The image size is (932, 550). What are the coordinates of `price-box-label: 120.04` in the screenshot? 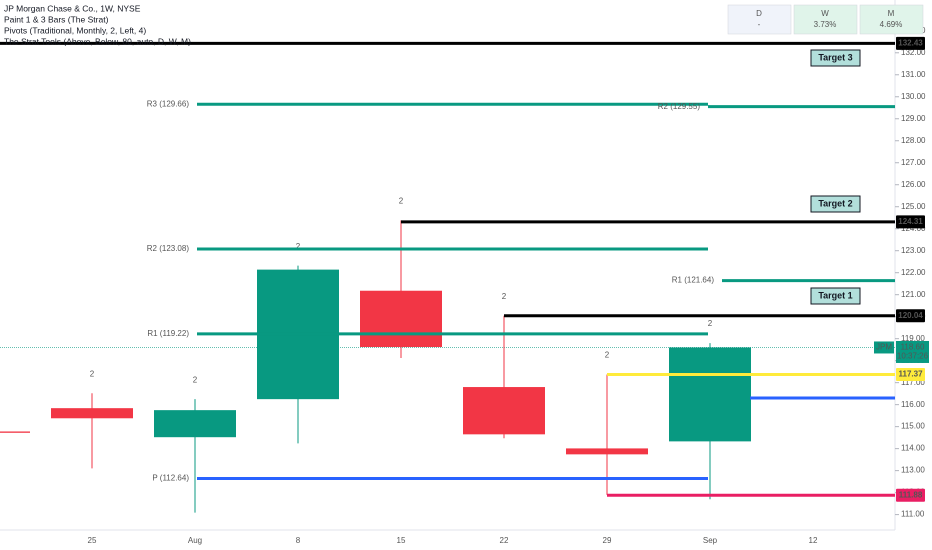 It's located at (910, 315).